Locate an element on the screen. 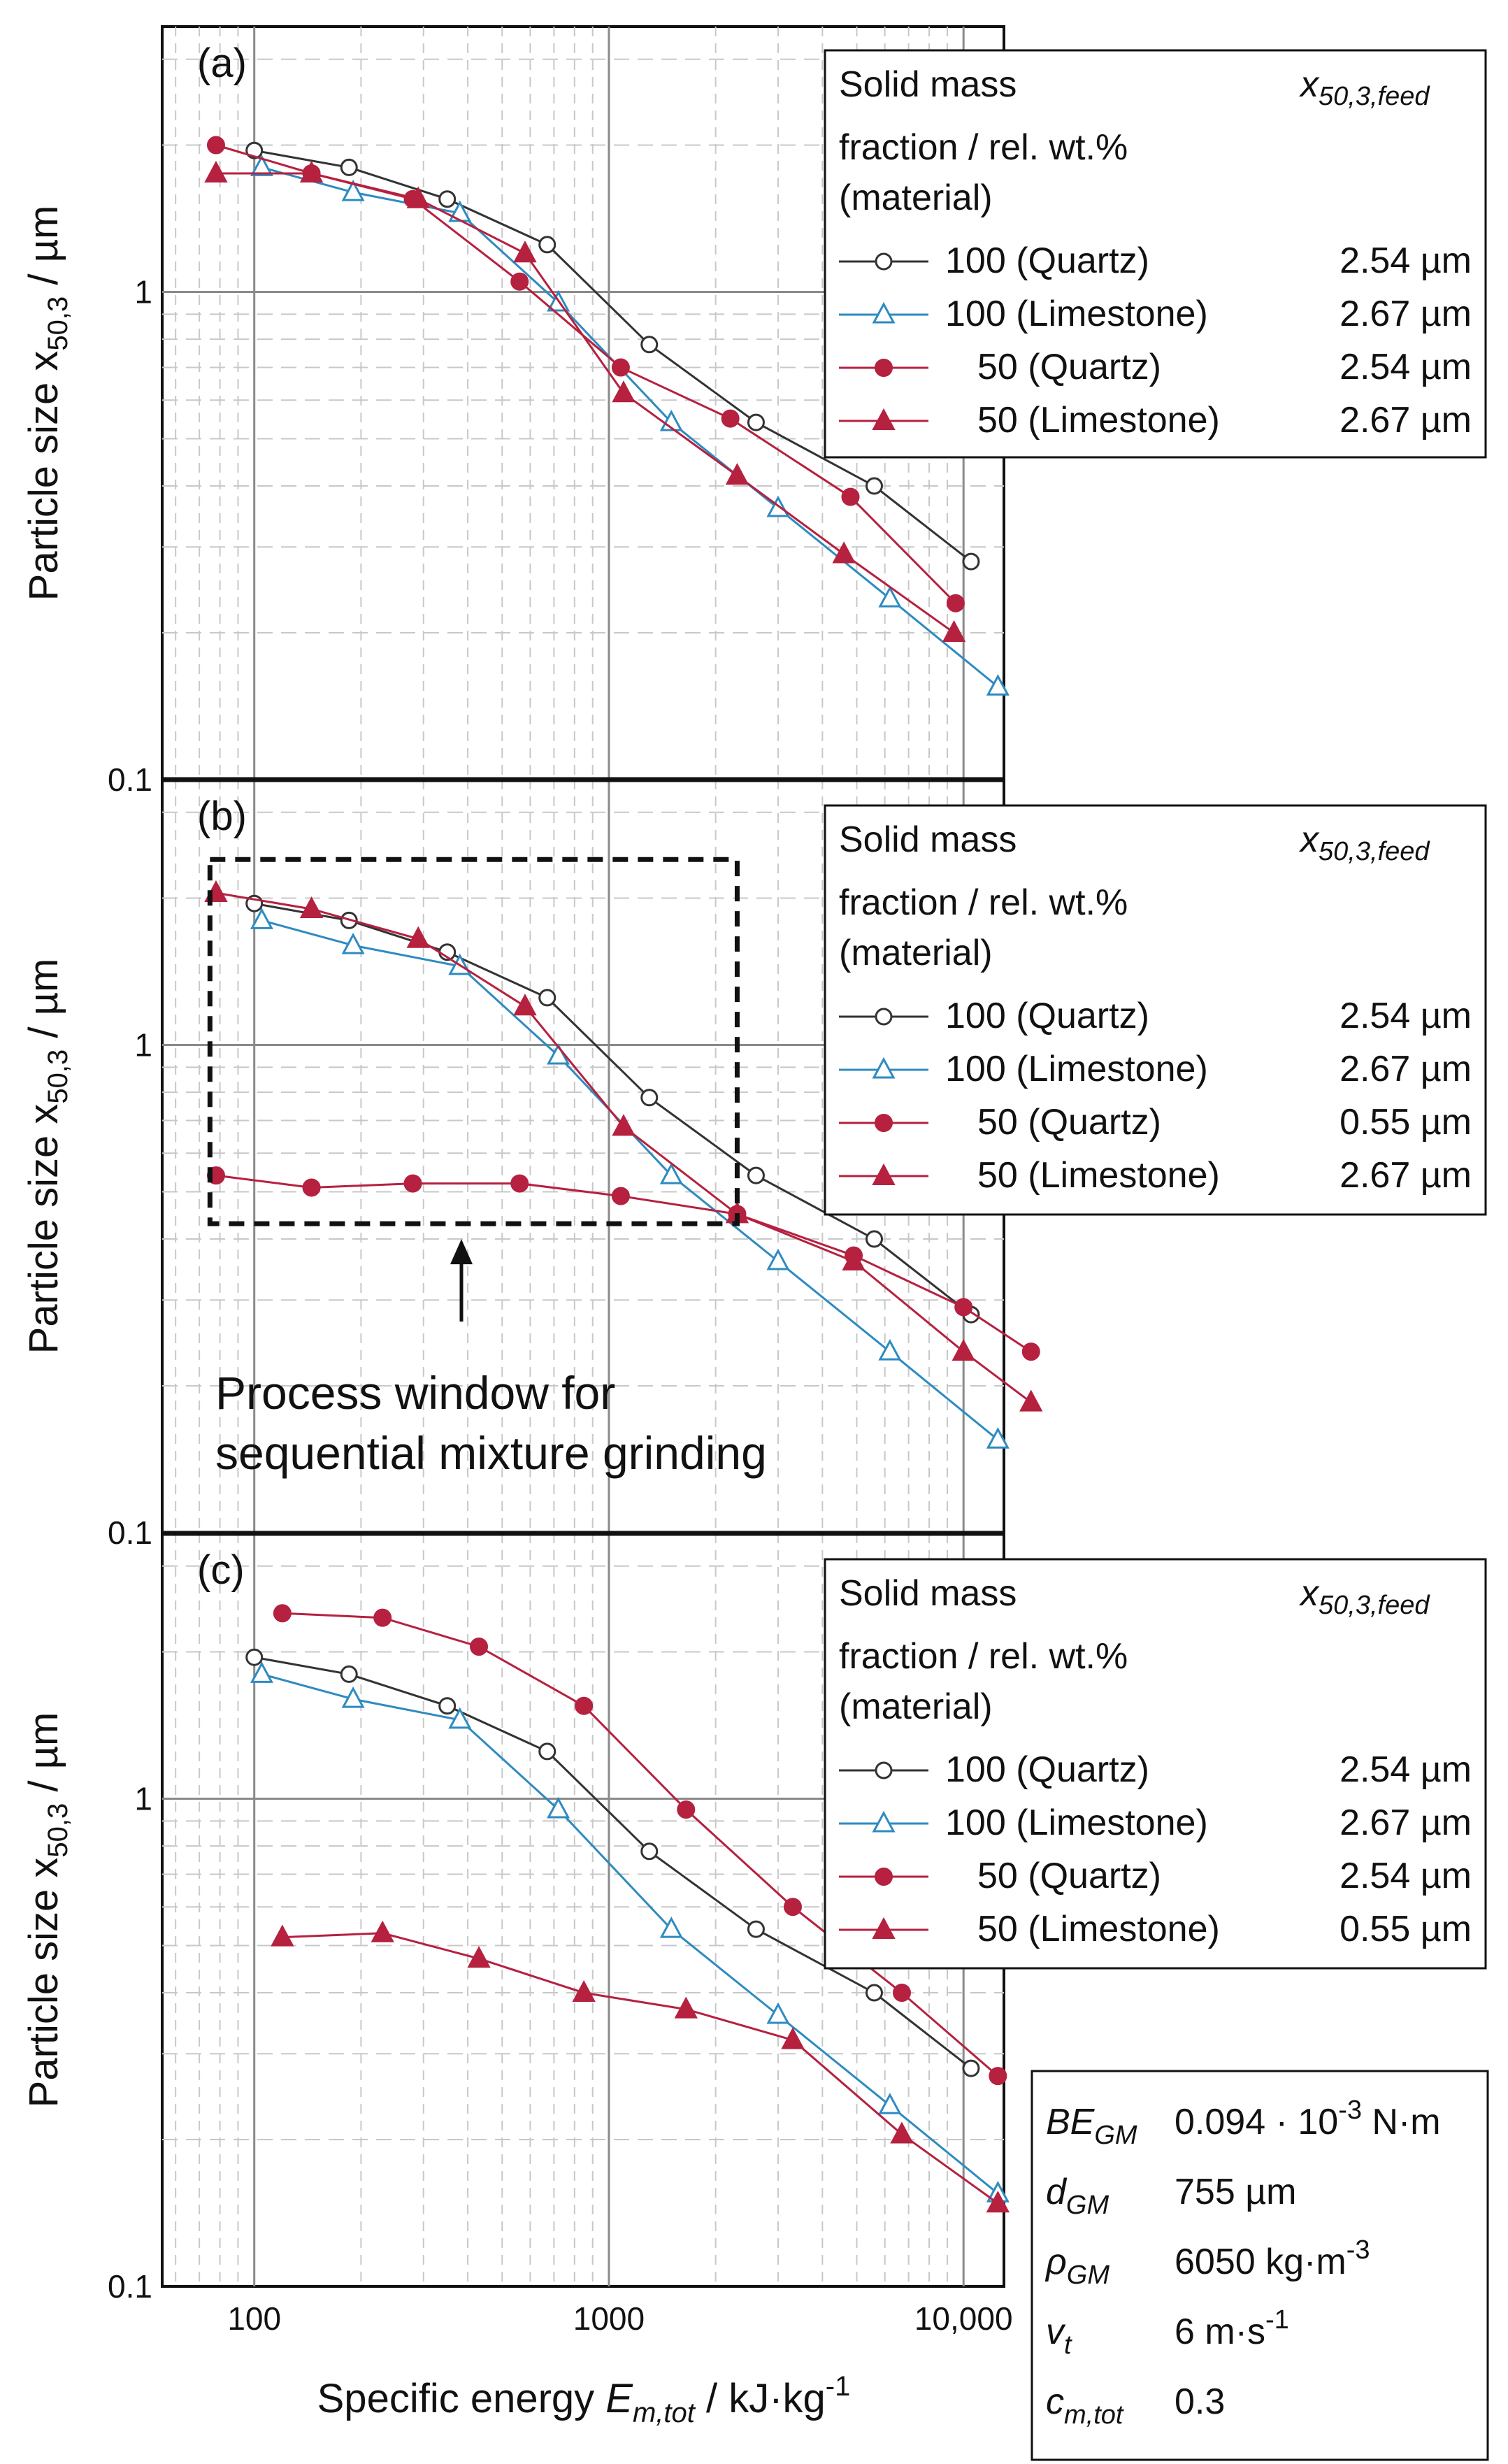  y-tick-label: 1 is located at coordinates (143, 291).